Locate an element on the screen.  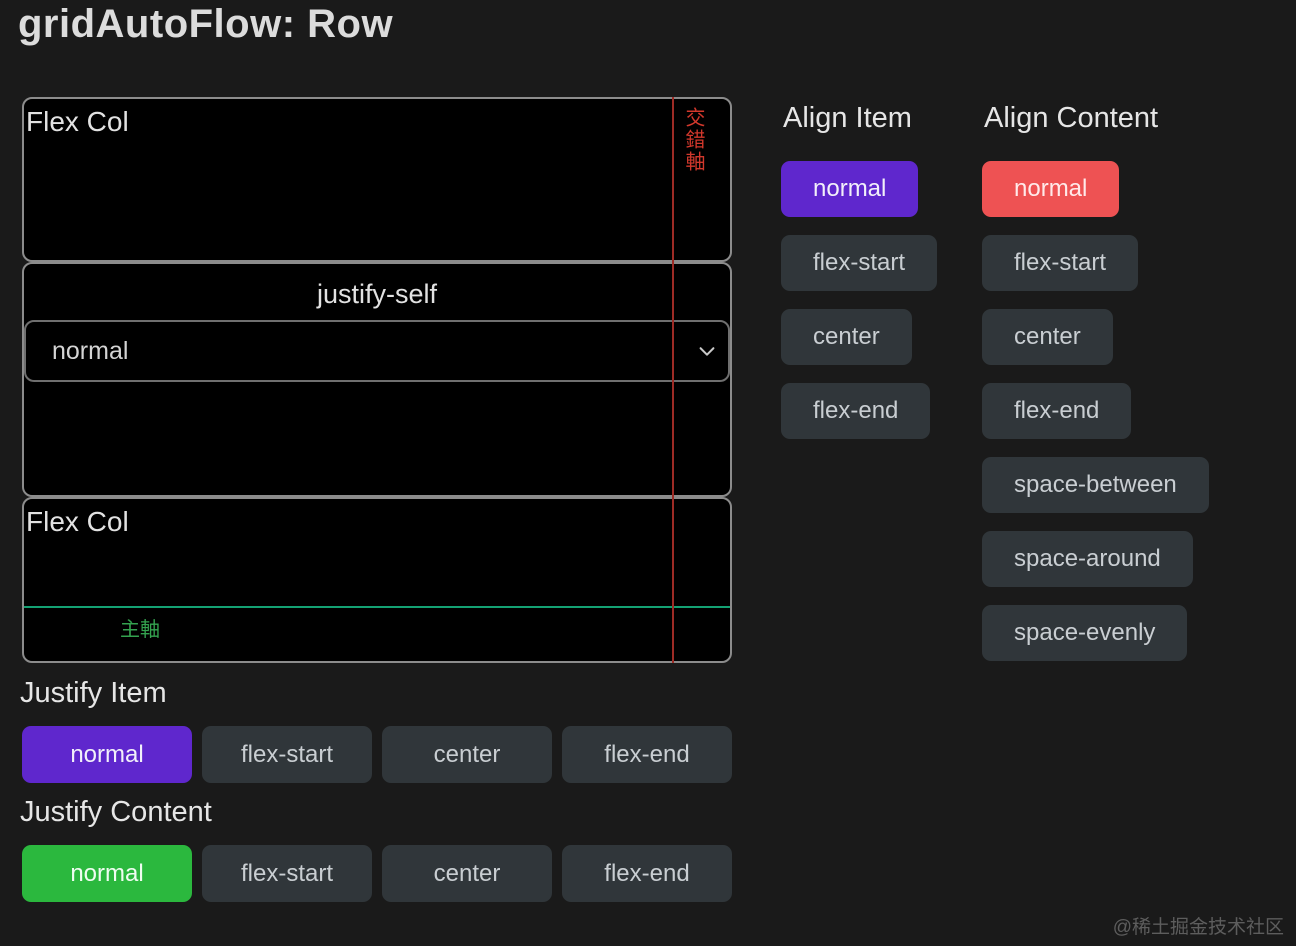
main-axis-line is located at coordinates (377, 607).